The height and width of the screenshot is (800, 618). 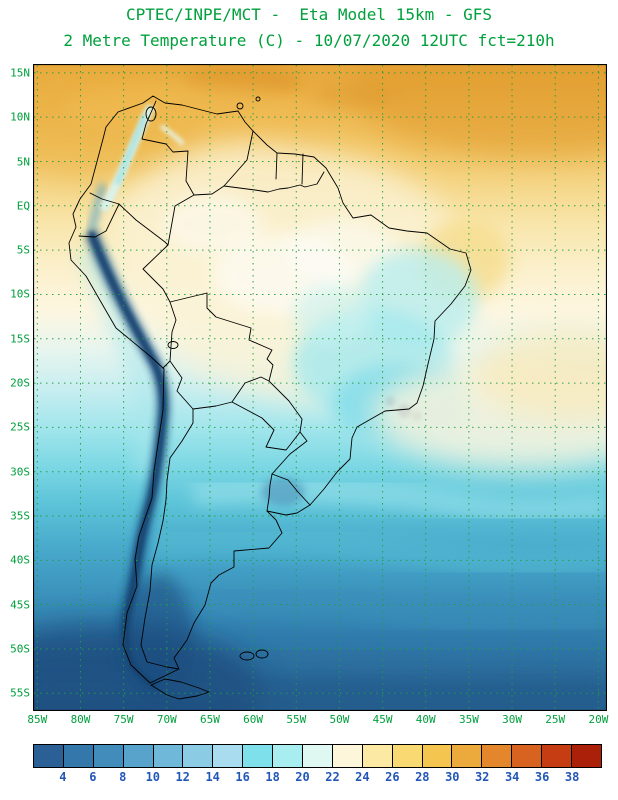 What do you see at coordinates (274, 182) in the screenshot?
I see `border-brazil-north` at bounding box center [274, 182].